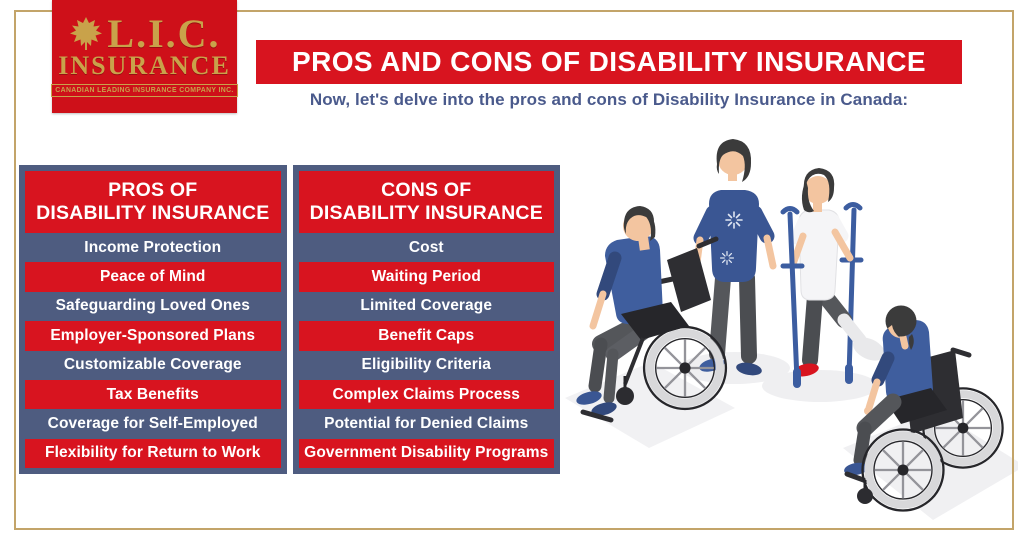 This screenshot has width=1024, height=538. What do you see at coordinates (153, 213) in the screenshot?
I see `pros-header-line2: DISABILITY INSURANCE` at bounding box center [153, 213].